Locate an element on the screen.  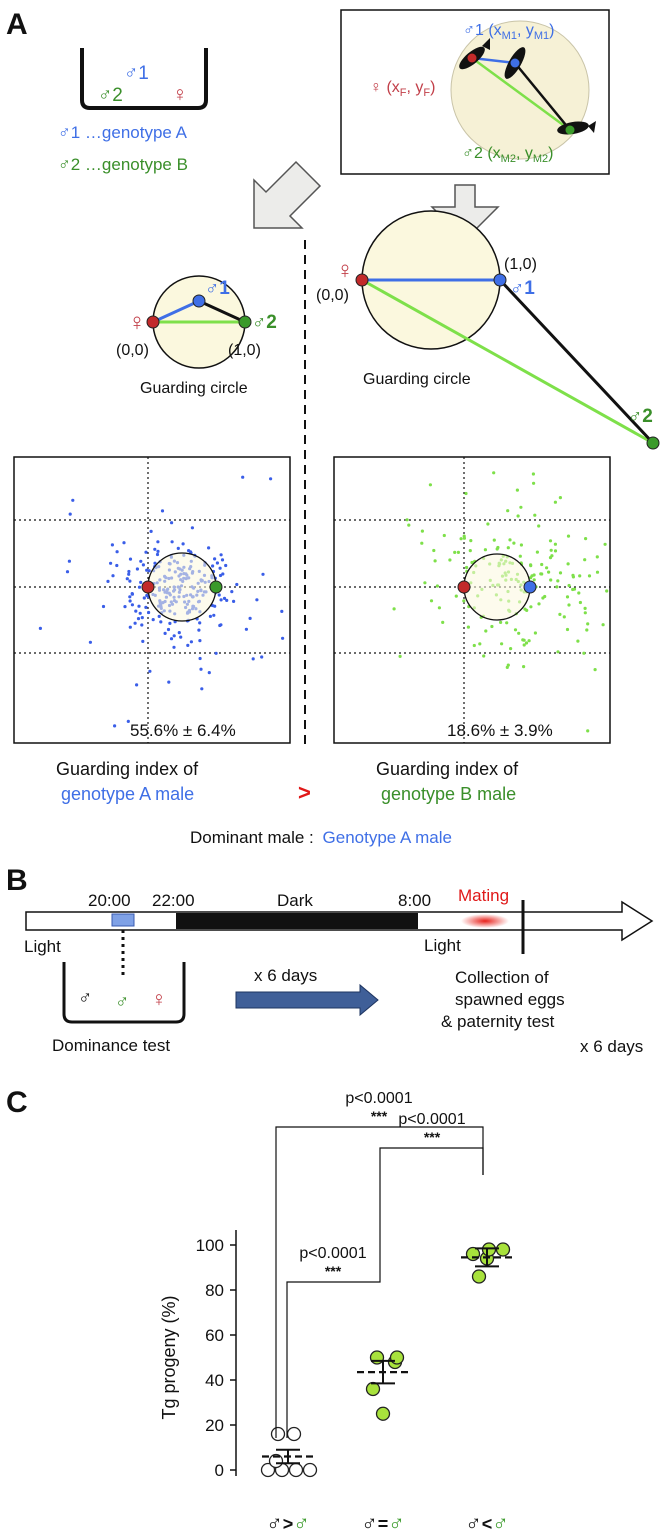
dominance-test-caption: Dominance test is located at coordinates (111, 1045).